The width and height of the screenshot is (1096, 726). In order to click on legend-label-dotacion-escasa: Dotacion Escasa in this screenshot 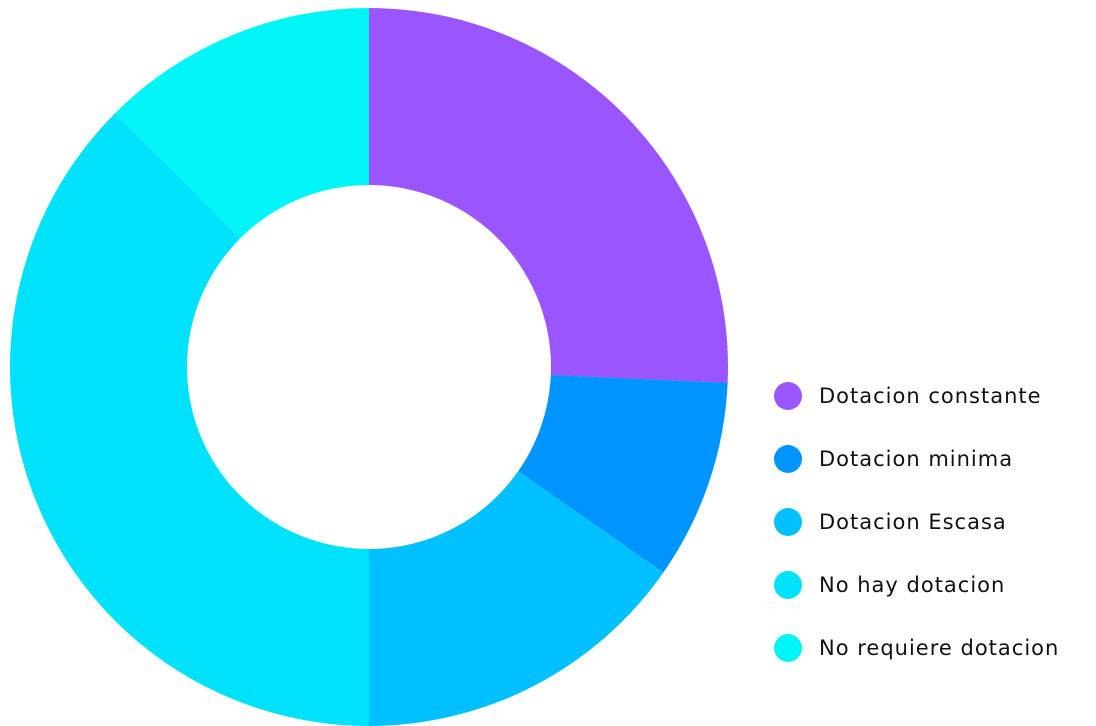, I will do `click(913, 521)`.